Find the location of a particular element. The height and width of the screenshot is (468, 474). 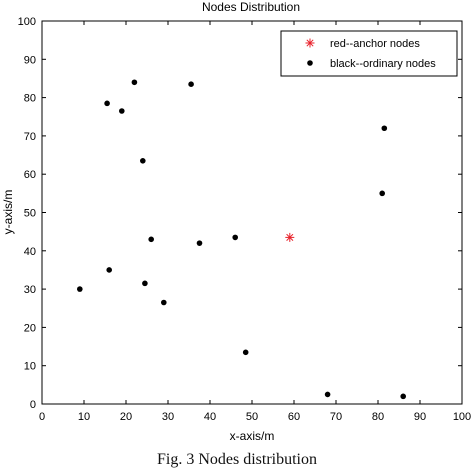

y-tick-label: 30 is located at coordinates (30, 290).